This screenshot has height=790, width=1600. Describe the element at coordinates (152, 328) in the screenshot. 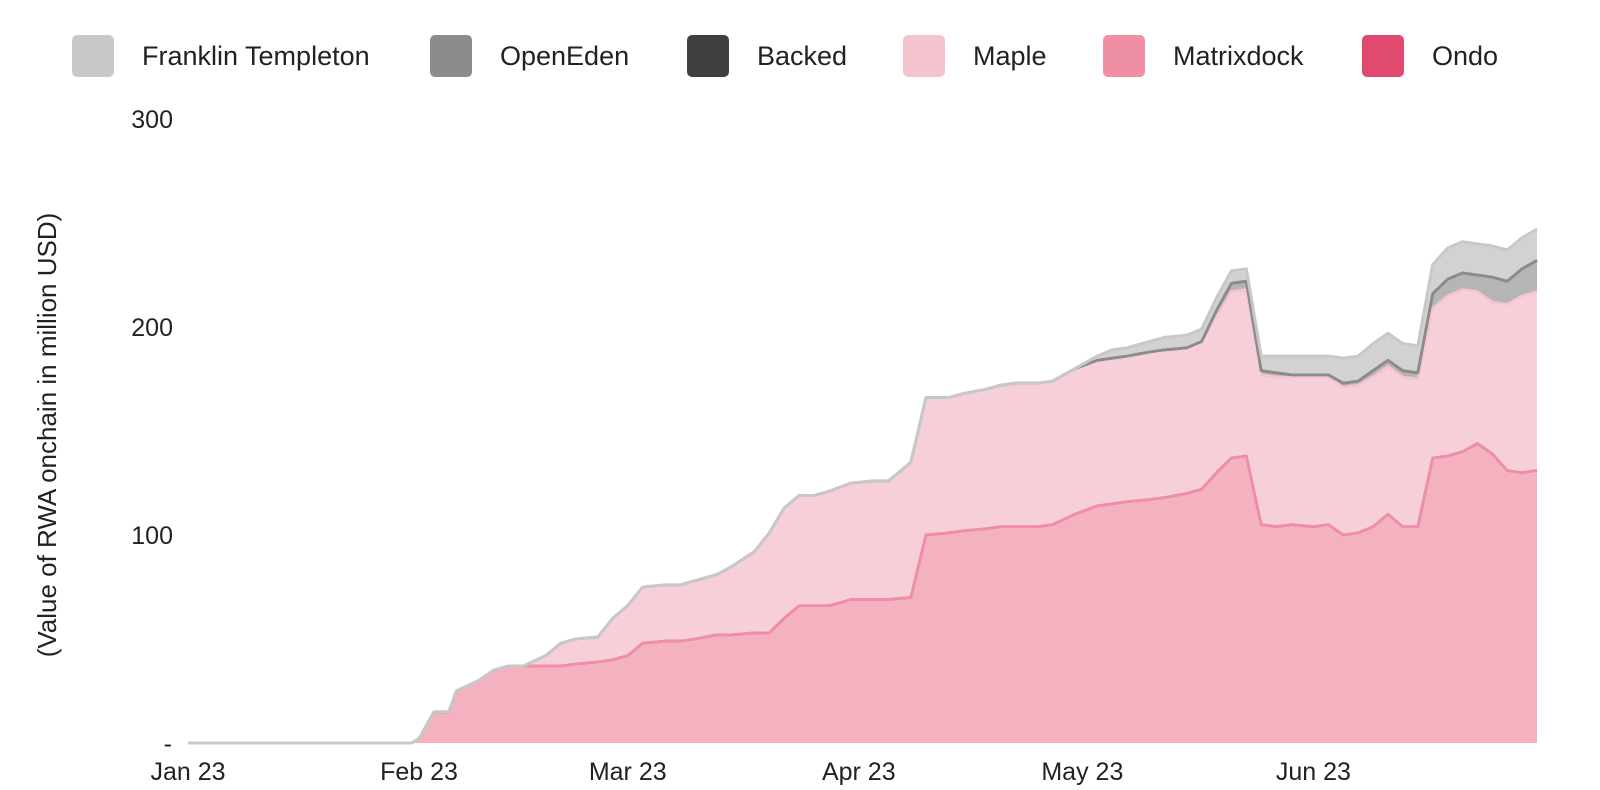

I see `y-tick-label: 200` at that location.